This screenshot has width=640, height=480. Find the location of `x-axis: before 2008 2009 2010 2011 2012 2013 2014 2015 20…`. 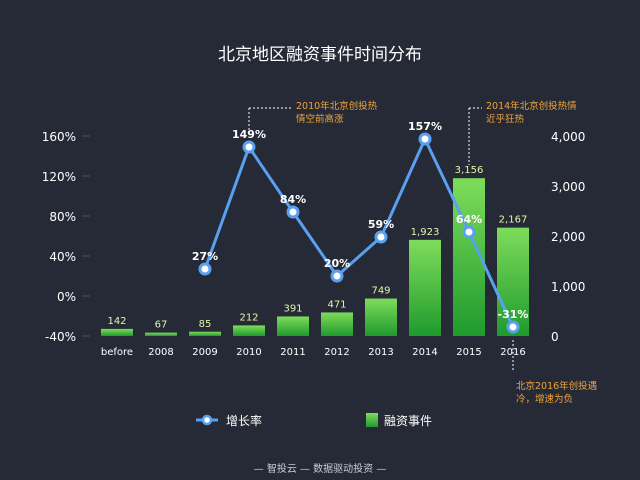

x-axis: before 2008 2009 2010 2011 2012 2013 2014 2015 20… is located at coordinates (313, 352).